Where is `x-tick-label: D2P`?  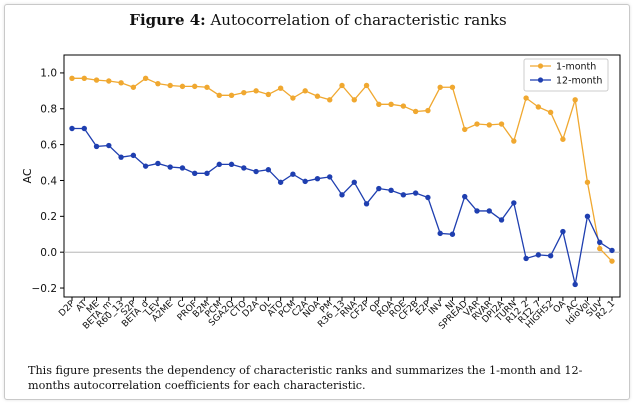
x-tick-label: D2P is located at coordinates (67, 309).